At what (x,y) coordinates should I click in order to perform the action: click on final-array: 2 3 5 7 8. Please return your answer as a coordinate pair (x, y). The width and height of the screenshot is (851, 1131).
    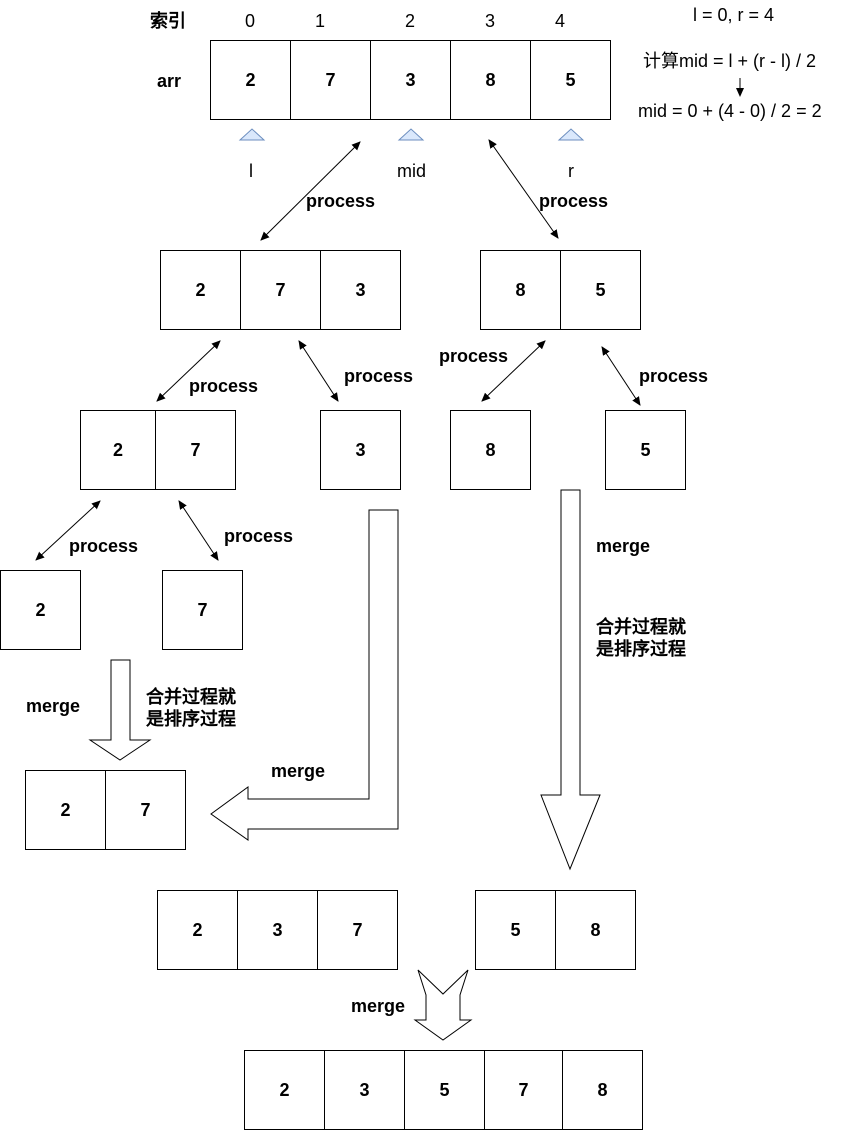
    Looking at the image, I should click on (443, 1090).